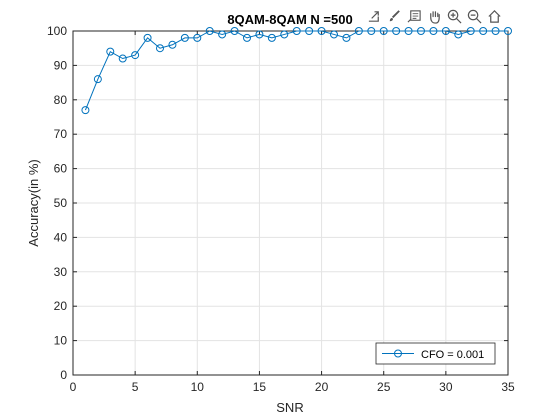  Describe the element at coordinates (73, 387) in the screenshot. I see `x-tick-label: 0` at that location.